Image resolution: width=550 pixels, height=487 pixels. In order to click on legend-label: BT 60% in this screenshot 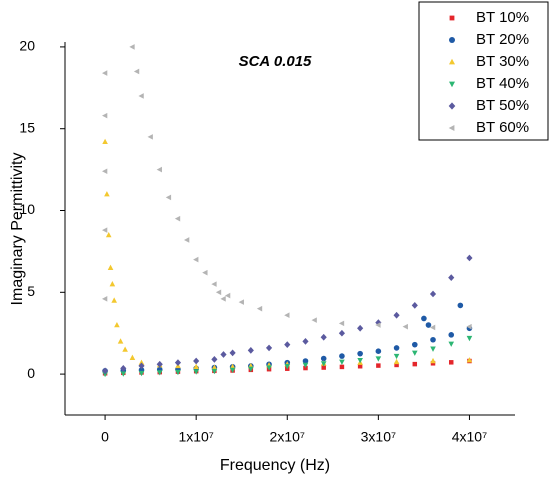, I will do `click(502, 127)`.